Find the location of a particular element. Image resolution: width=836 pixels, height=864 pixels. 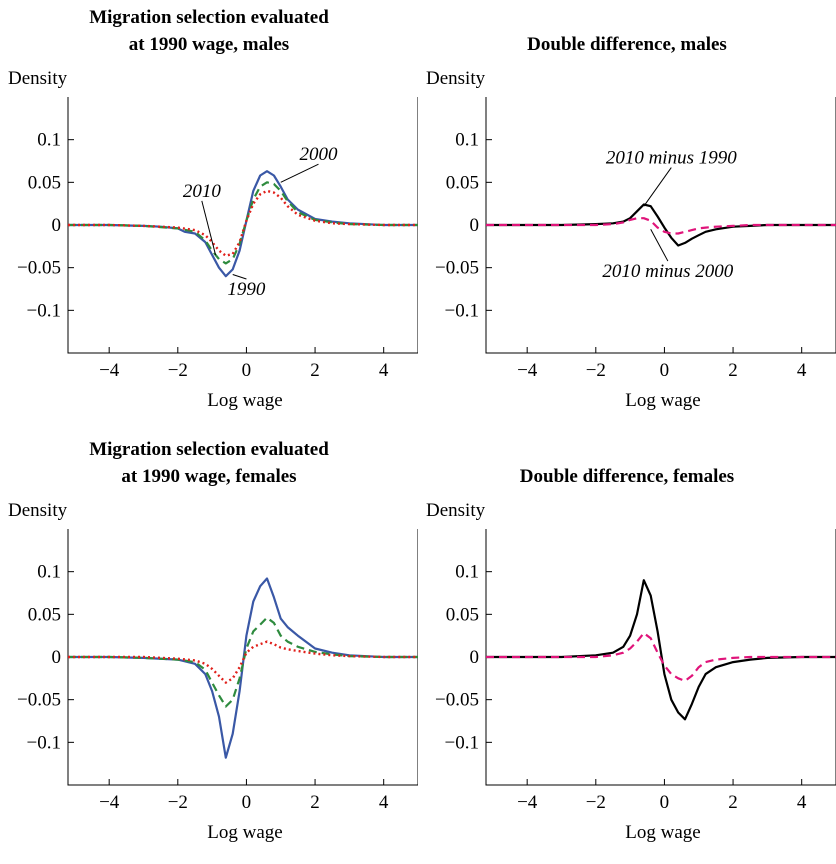

series-line-2010-minus-1990 is located at coordinates (661, 650).